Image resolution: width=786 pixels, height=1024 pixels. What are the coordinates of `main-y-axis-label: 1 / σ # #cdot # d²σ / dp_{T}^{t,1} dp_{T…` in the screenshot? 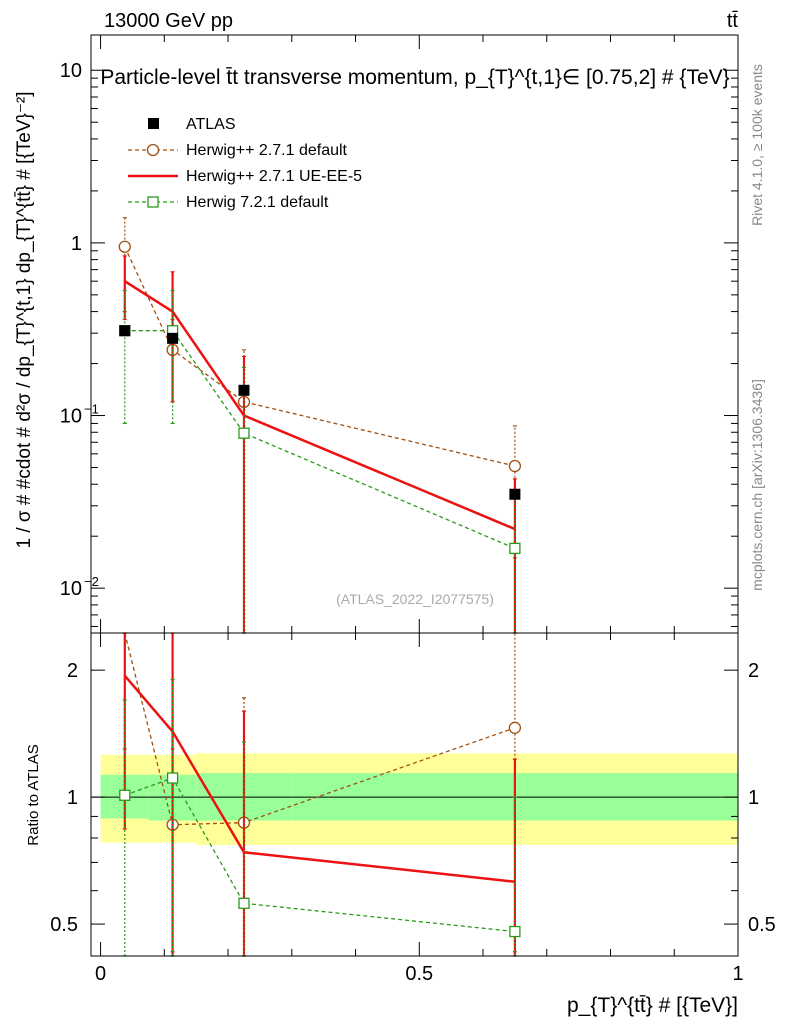 It's located at (24, 320).